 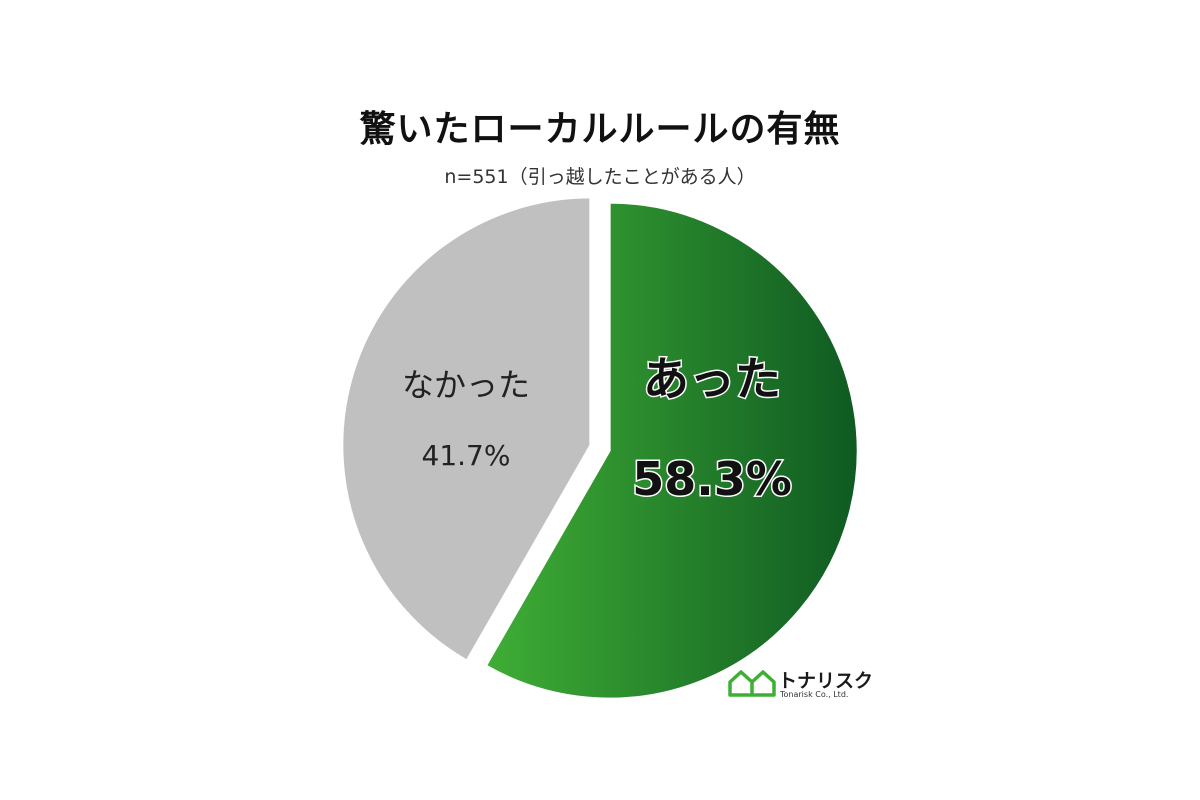 I want to click on chart-title: 驚いたローカルルールの有無, so click(x=600, y=129).